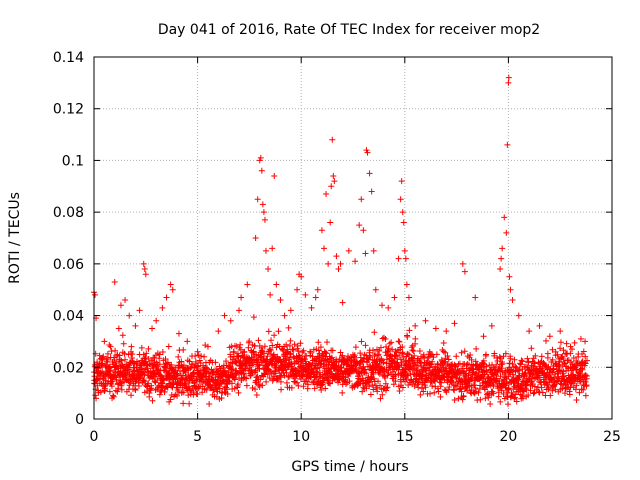 This screenshot has height=480, width=640. What do you see at coordinates (68, 368) in the screenshot?
I see `y-tick-label: 0.02` at bounding box center [68, 368].